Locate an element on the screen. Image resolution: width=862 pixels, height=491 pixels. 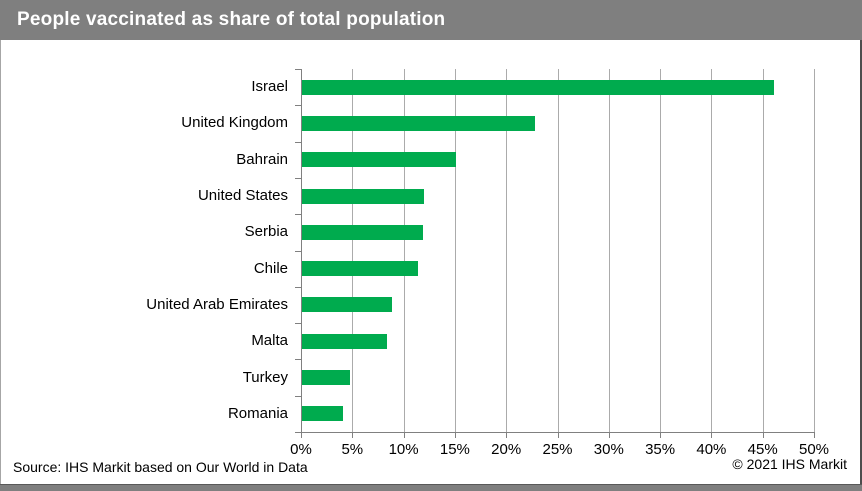
bar-israel is located at coordinates (538, 87).